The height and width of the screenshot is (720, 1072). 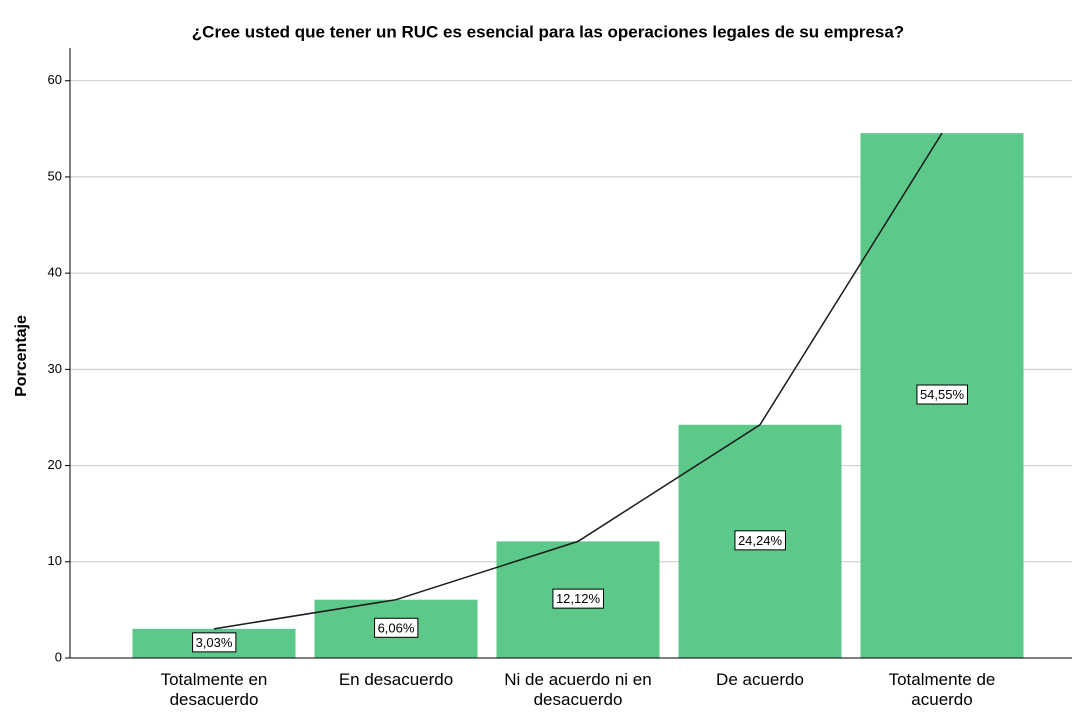 I want to click on y-tick-label: 40, so click(x=55, y=272).